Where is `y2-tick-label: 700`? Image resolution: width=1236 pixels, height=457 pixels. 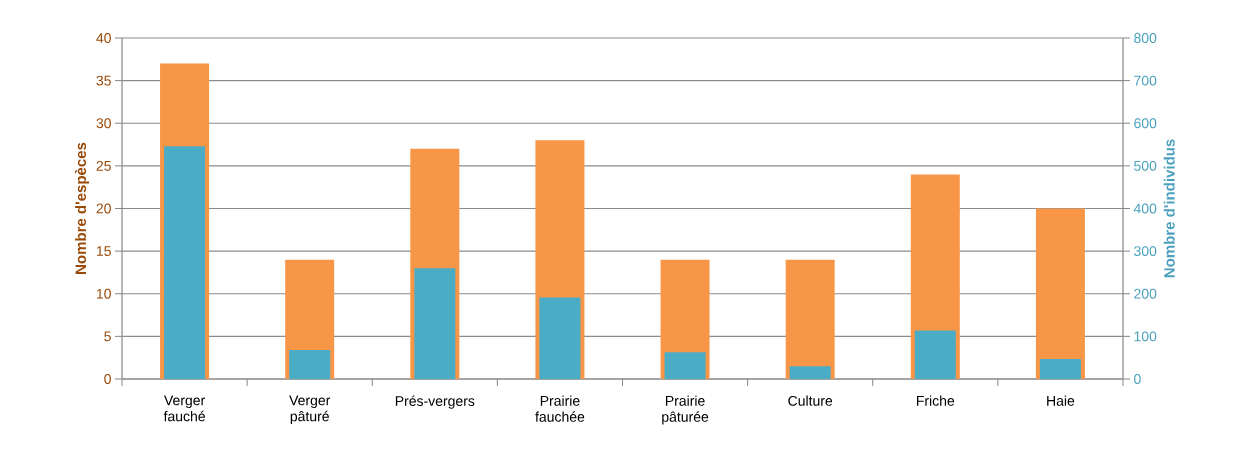
y2-tick-label: 700 is located at coordinates (1145, 80).